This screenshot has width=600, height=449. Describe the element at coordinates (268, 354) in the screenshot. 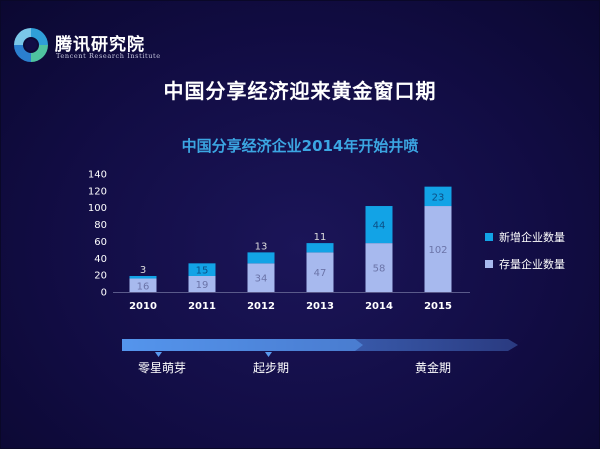

I see `timeline-marker-start` at that location.